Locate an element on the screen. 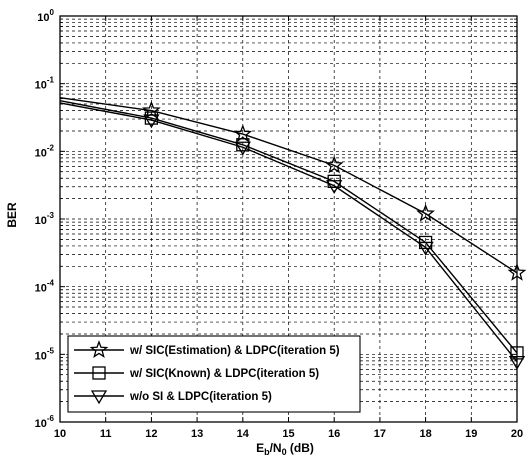 The height and width of the screenshot is (460, 527). x-axis-title-sub2: 0 is located at coordinates (284, 452).